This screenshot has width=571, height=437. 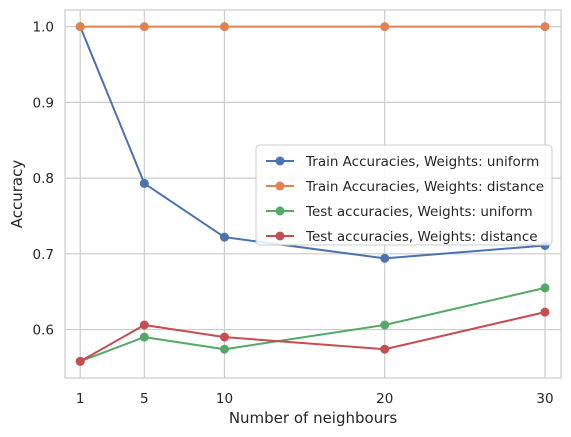 I want to click on y-tick-label: 0.9, so click(x=43, y=103).